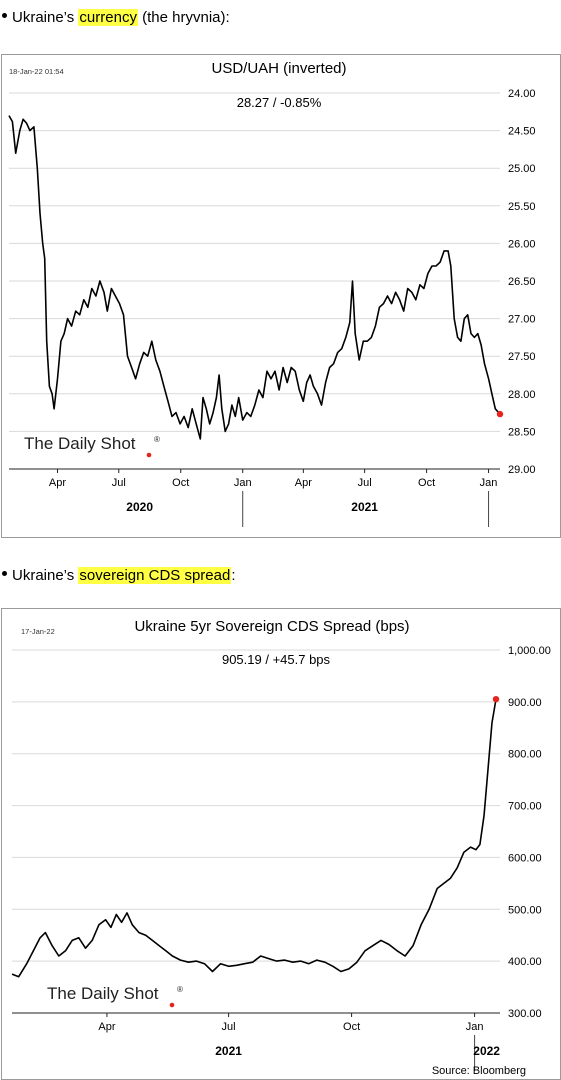 This screenshot has height=1080, width=561. I want to click on y-tick-label: 27.00, so click(522, 320).